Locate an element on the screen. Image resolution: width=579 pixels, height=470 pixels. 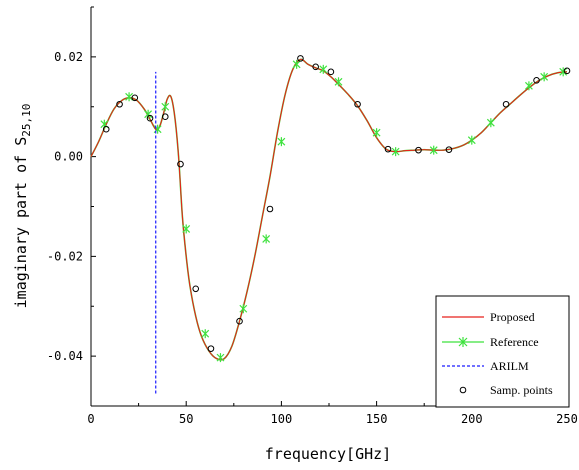
y-tick-label-0: -0.04 is located at coordinates (65, 356).